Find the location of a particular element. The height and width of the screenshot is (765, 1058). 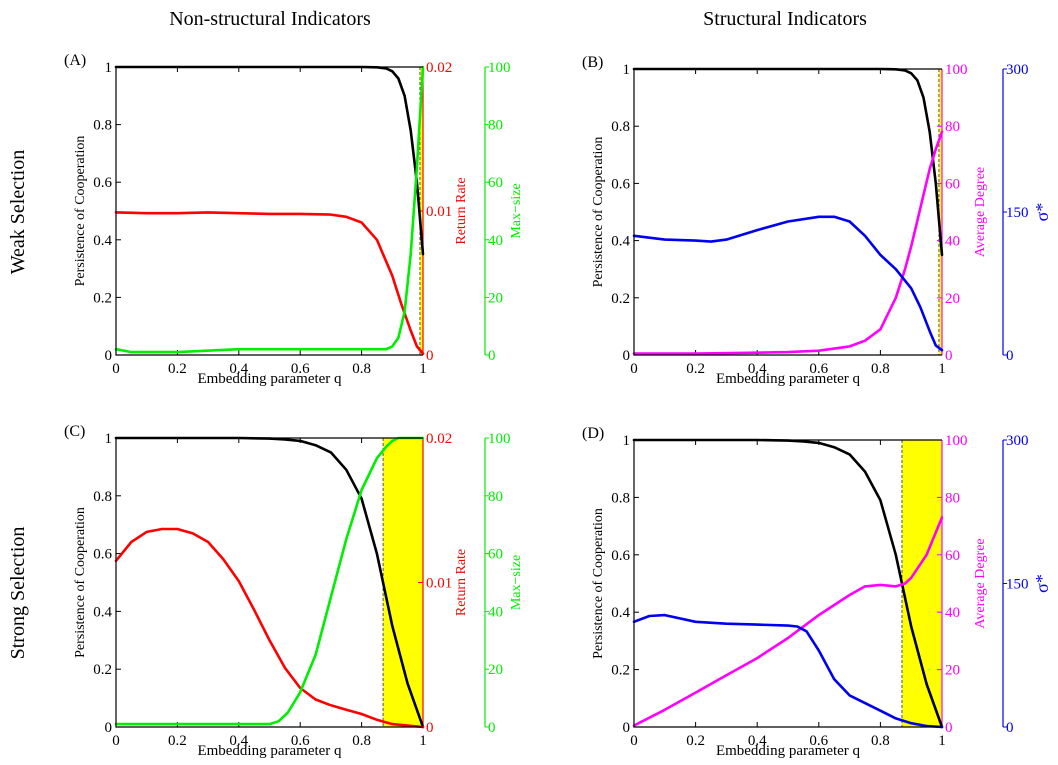

right-axis-tick-label: 60 is located at coordinates (952, 556).